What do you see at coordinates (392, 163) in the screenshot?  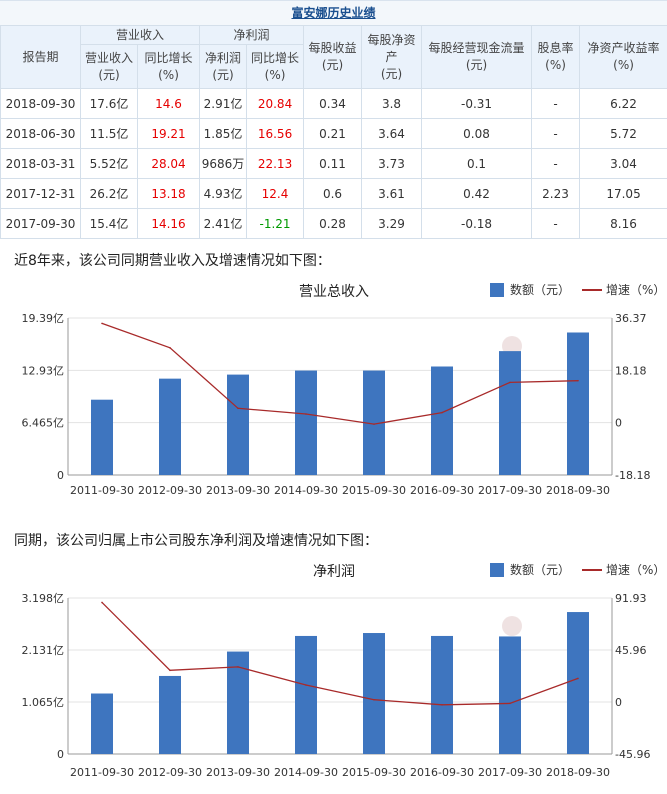 I see `cell-nav: 3.73` at bounding box center [392, 163].